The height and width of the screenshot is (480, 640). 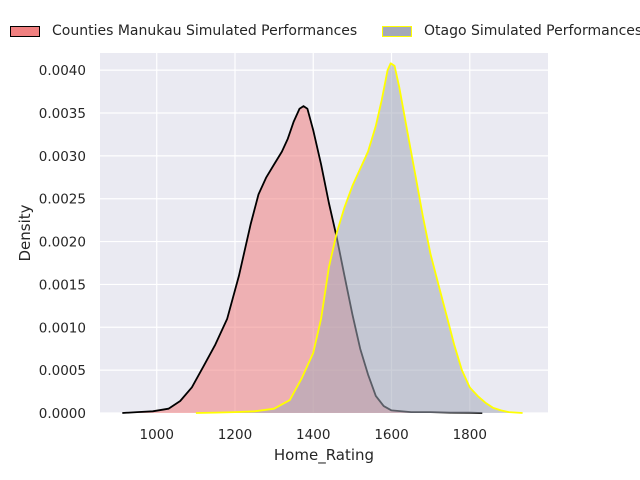 I want to click on y-tick-label: 0.0035, so click(x=62, y=114).